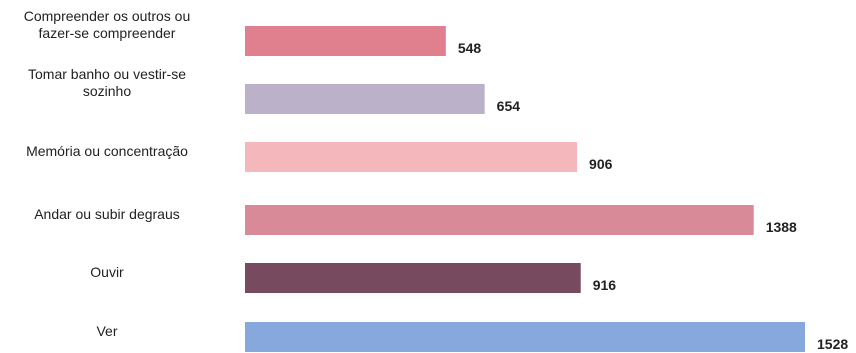 The height and width of the screenshot is (353, 856). Describe the element at coordinates (107, 74) in the screenshot. I see `category-label-line: Tomar banho ou vestir-se` at that location.